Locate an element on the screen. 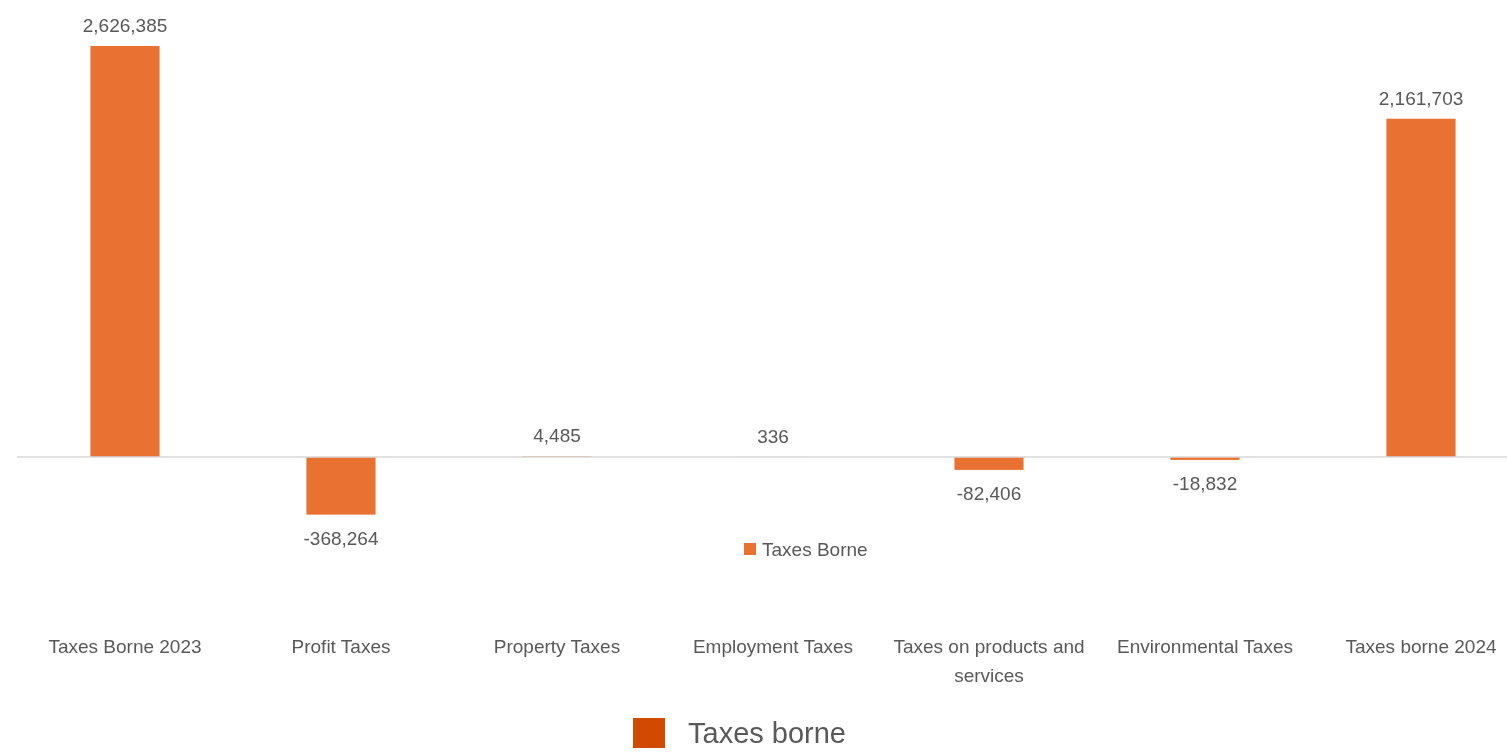 The width and height of the screenshot is (1507, 754). data-label: 4,485 is located at coordinates (557, 436).